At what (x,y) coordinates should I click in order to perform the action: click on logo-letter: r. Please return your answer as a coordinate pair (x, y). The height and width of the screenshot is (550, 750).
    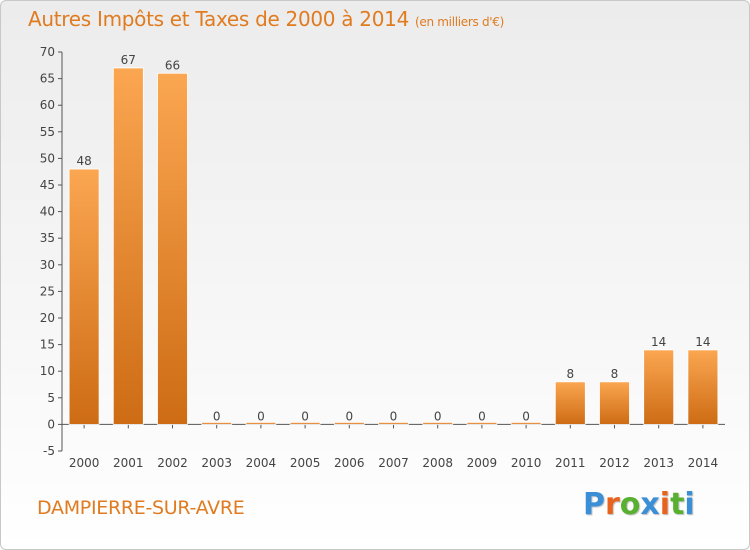
    Looking at the image, I should click on (612, 504).